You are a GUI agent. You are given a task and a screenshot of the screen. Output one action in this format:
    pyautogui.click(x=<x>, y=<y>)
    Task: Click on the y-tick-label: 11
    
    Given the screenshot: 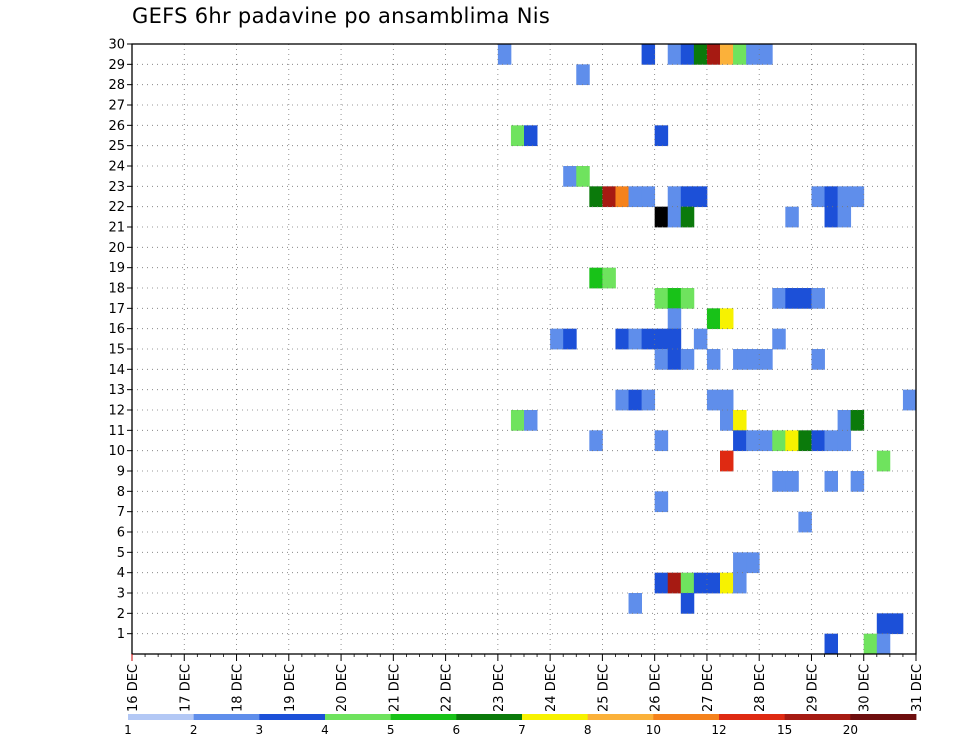 What is the action you would take?
    pyautogui.click(x=116, y=431)
    